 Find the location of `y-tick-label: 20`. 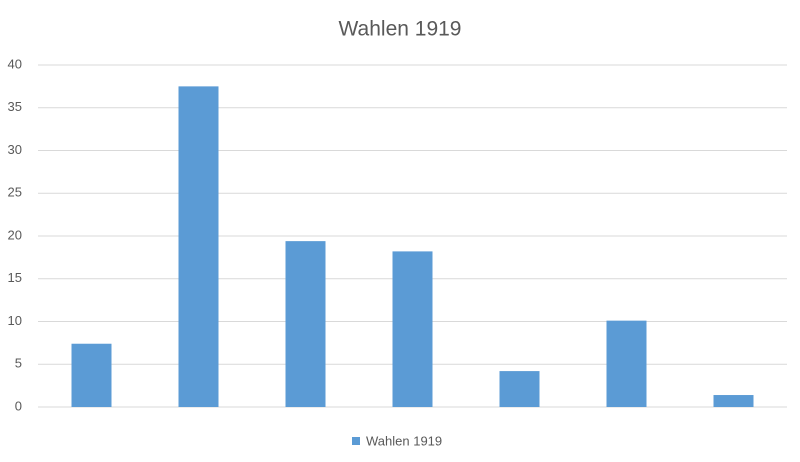

y-tick-label: 20 is located at coordinates (15, 234).